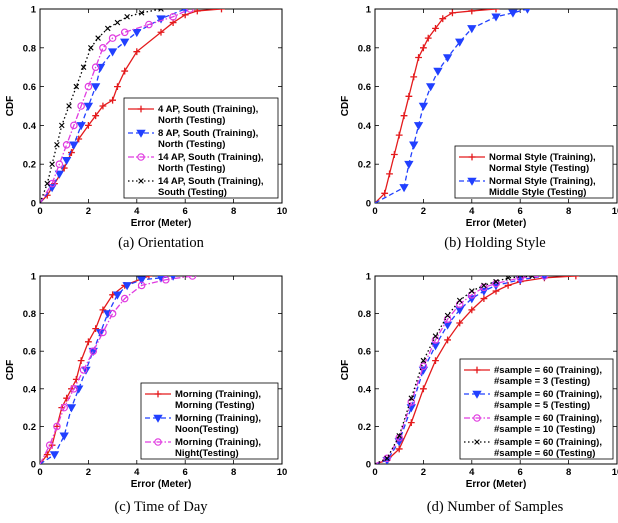  I want to click on y-tick-label: 0.6, so click(364, 352).